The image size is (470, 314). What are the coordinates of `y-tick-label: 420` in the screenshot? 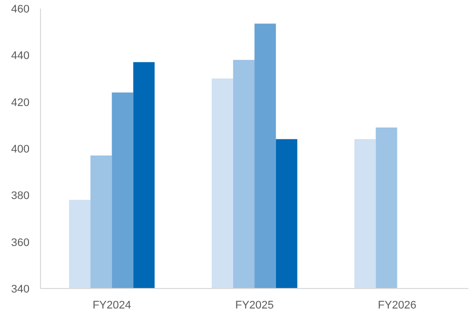 It's located at (20, 102).